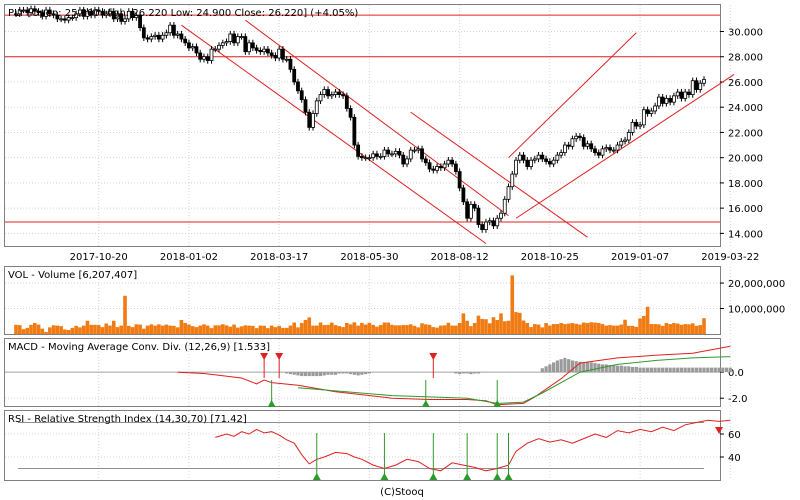  What do you see at coordinates (279, 356) in the screenshot?
I see `sell-signal-marker` at bounding box center [279, 356].